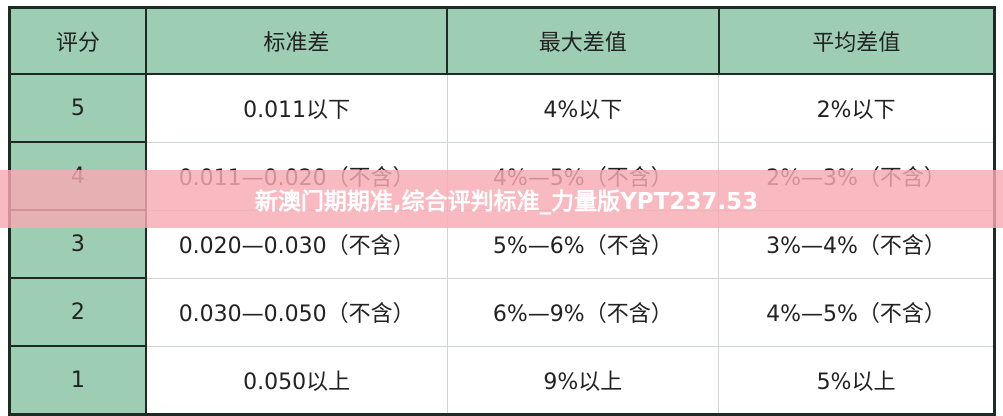  Describe the element at coordinates (856, 312) in the screenshot. I see `cell-avg-diff: 4%—5%（不含）` at that location.